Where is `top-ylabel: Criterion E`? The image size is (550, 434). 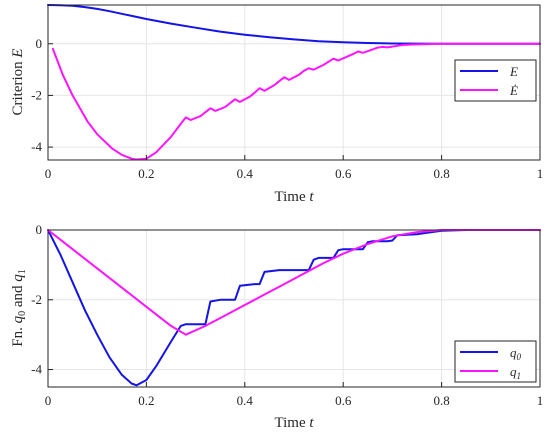 top-ylabel: Criterion E is located at coordinates (18, 81).